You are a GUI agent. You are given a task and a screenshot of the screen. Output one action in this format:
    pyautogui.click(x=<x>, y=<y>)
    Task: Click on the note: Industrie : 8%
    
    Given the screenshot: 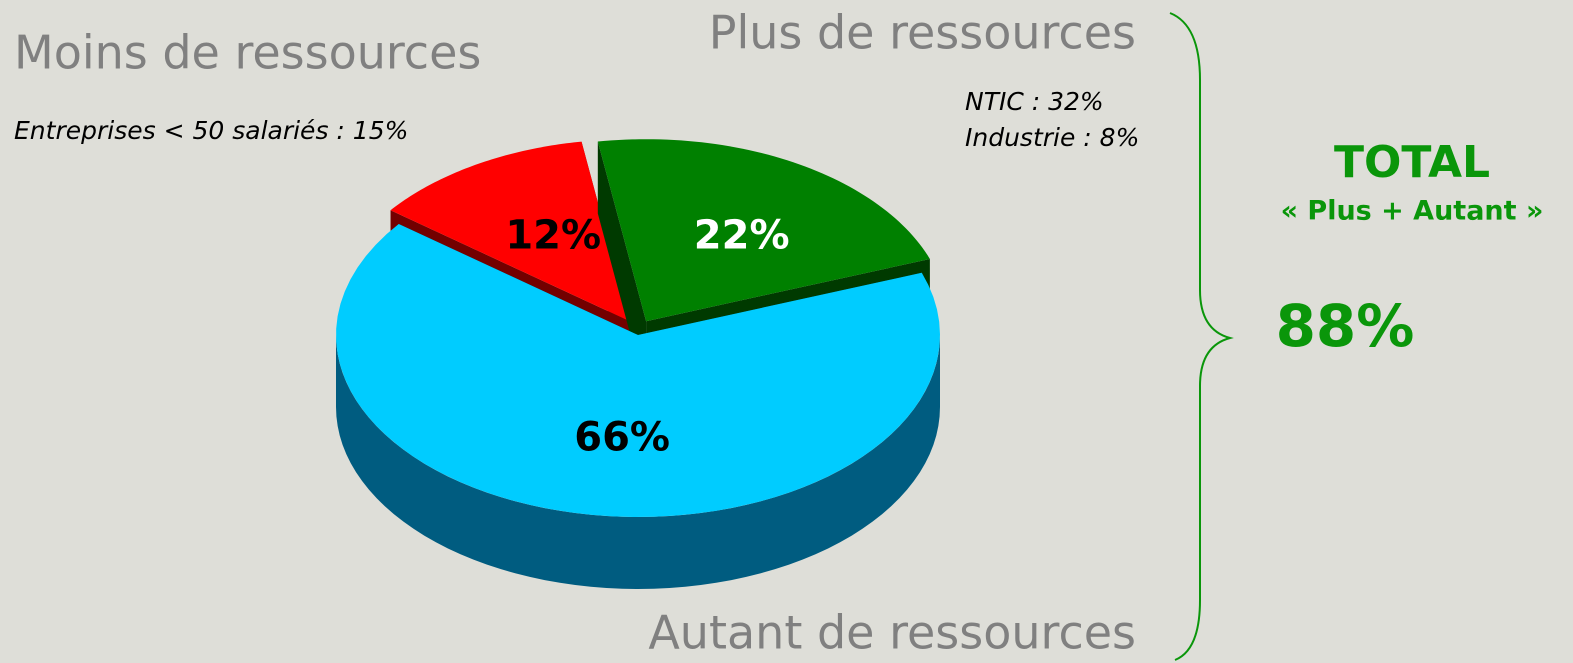 What is the action you would take?
    pyautogui.click(x=1052, y=137)
    